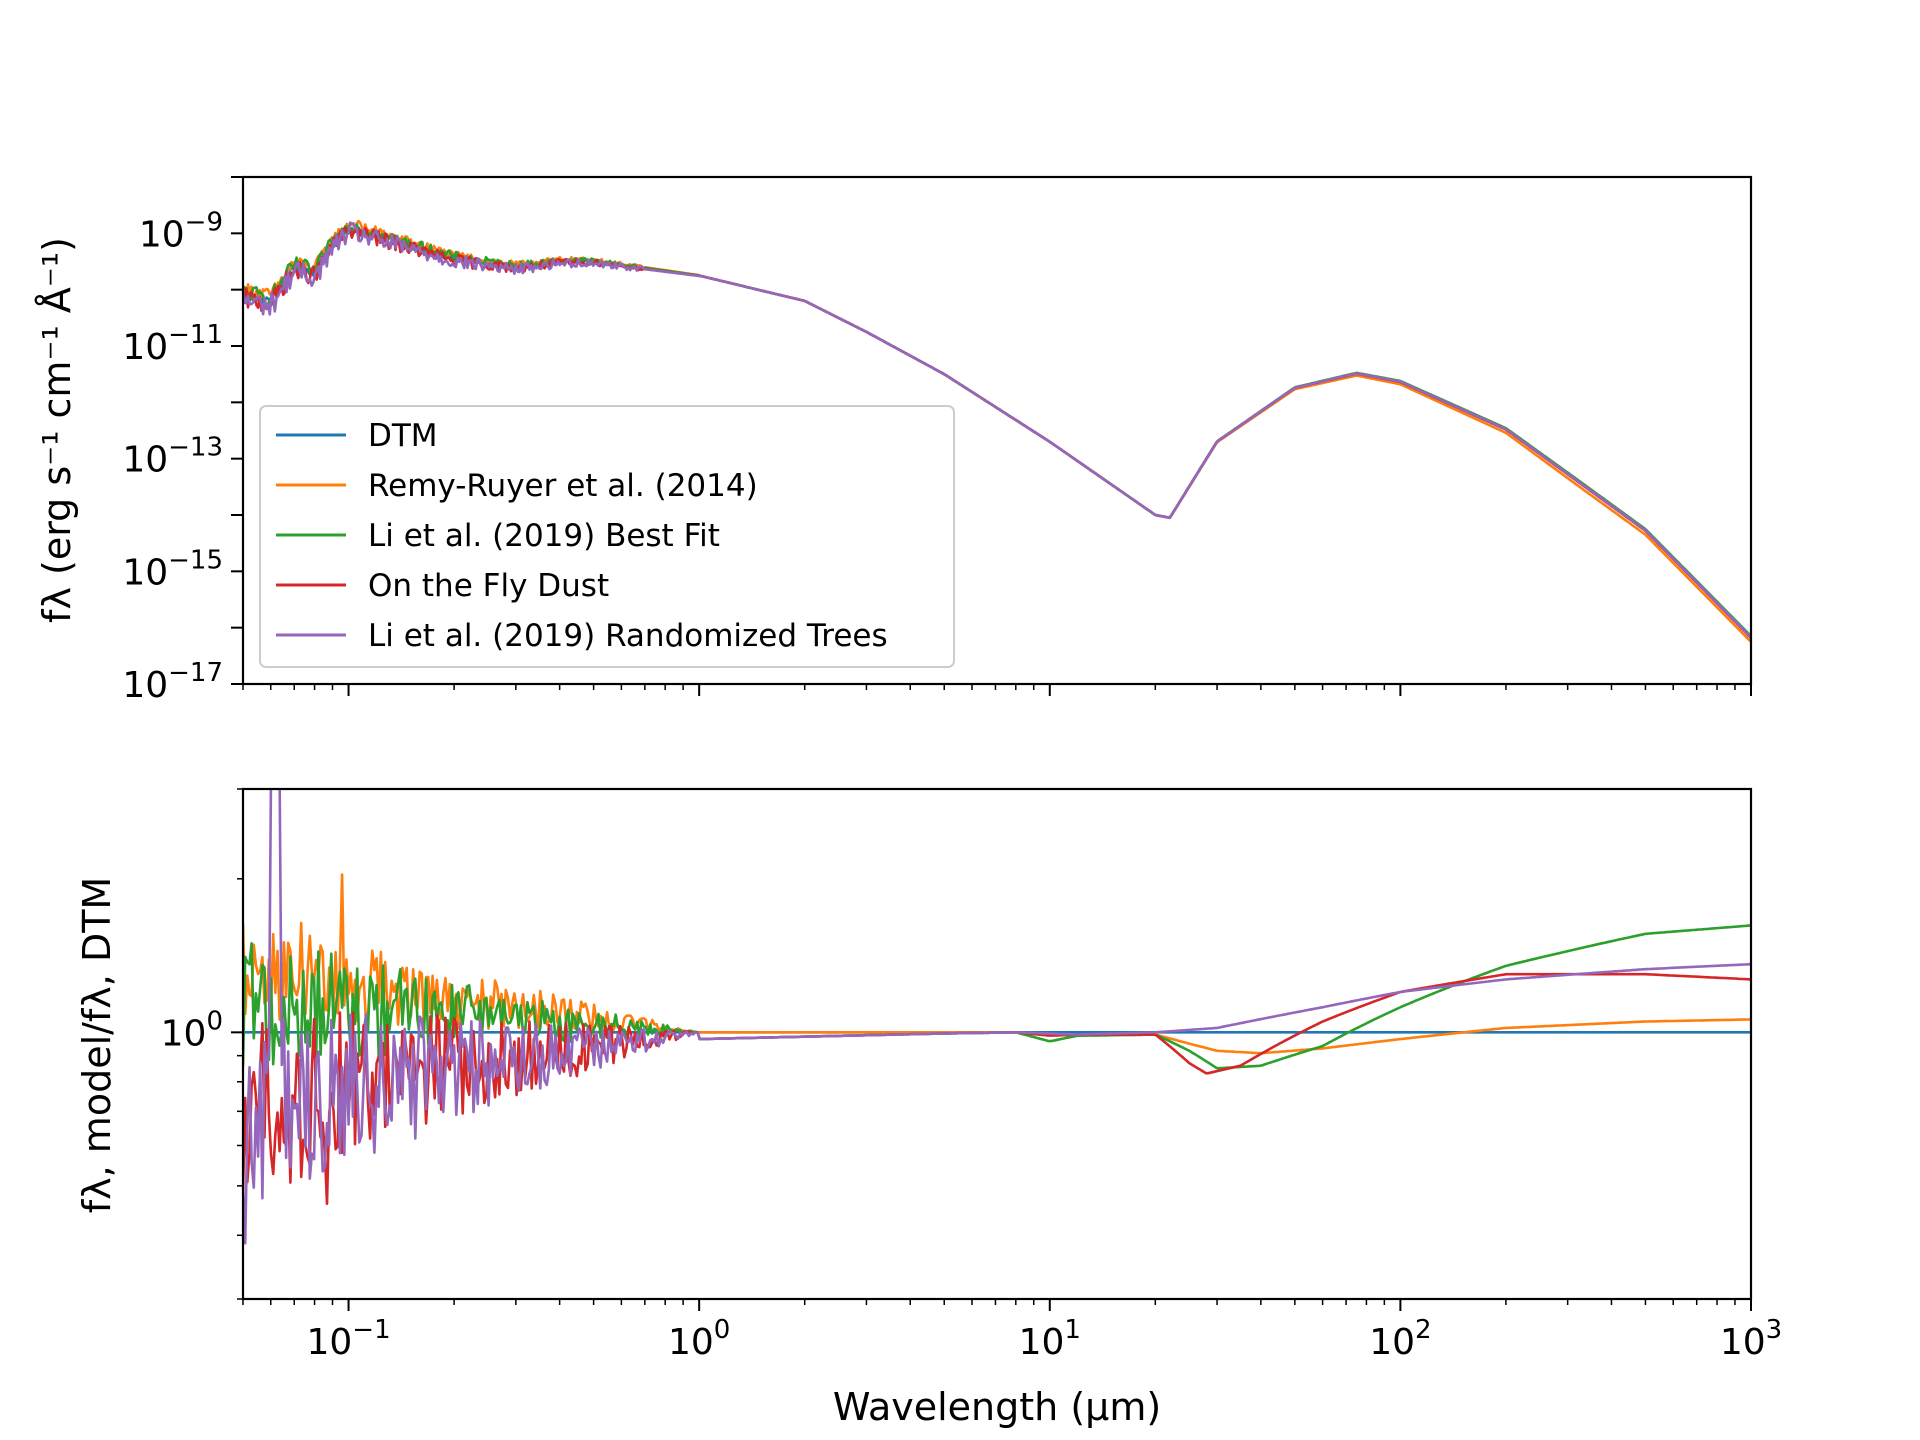  What do you see at coordinates (172, 569) in the screenshot?
I see `top-y-tick-label: 10−15` at bounding box center [172, 569].